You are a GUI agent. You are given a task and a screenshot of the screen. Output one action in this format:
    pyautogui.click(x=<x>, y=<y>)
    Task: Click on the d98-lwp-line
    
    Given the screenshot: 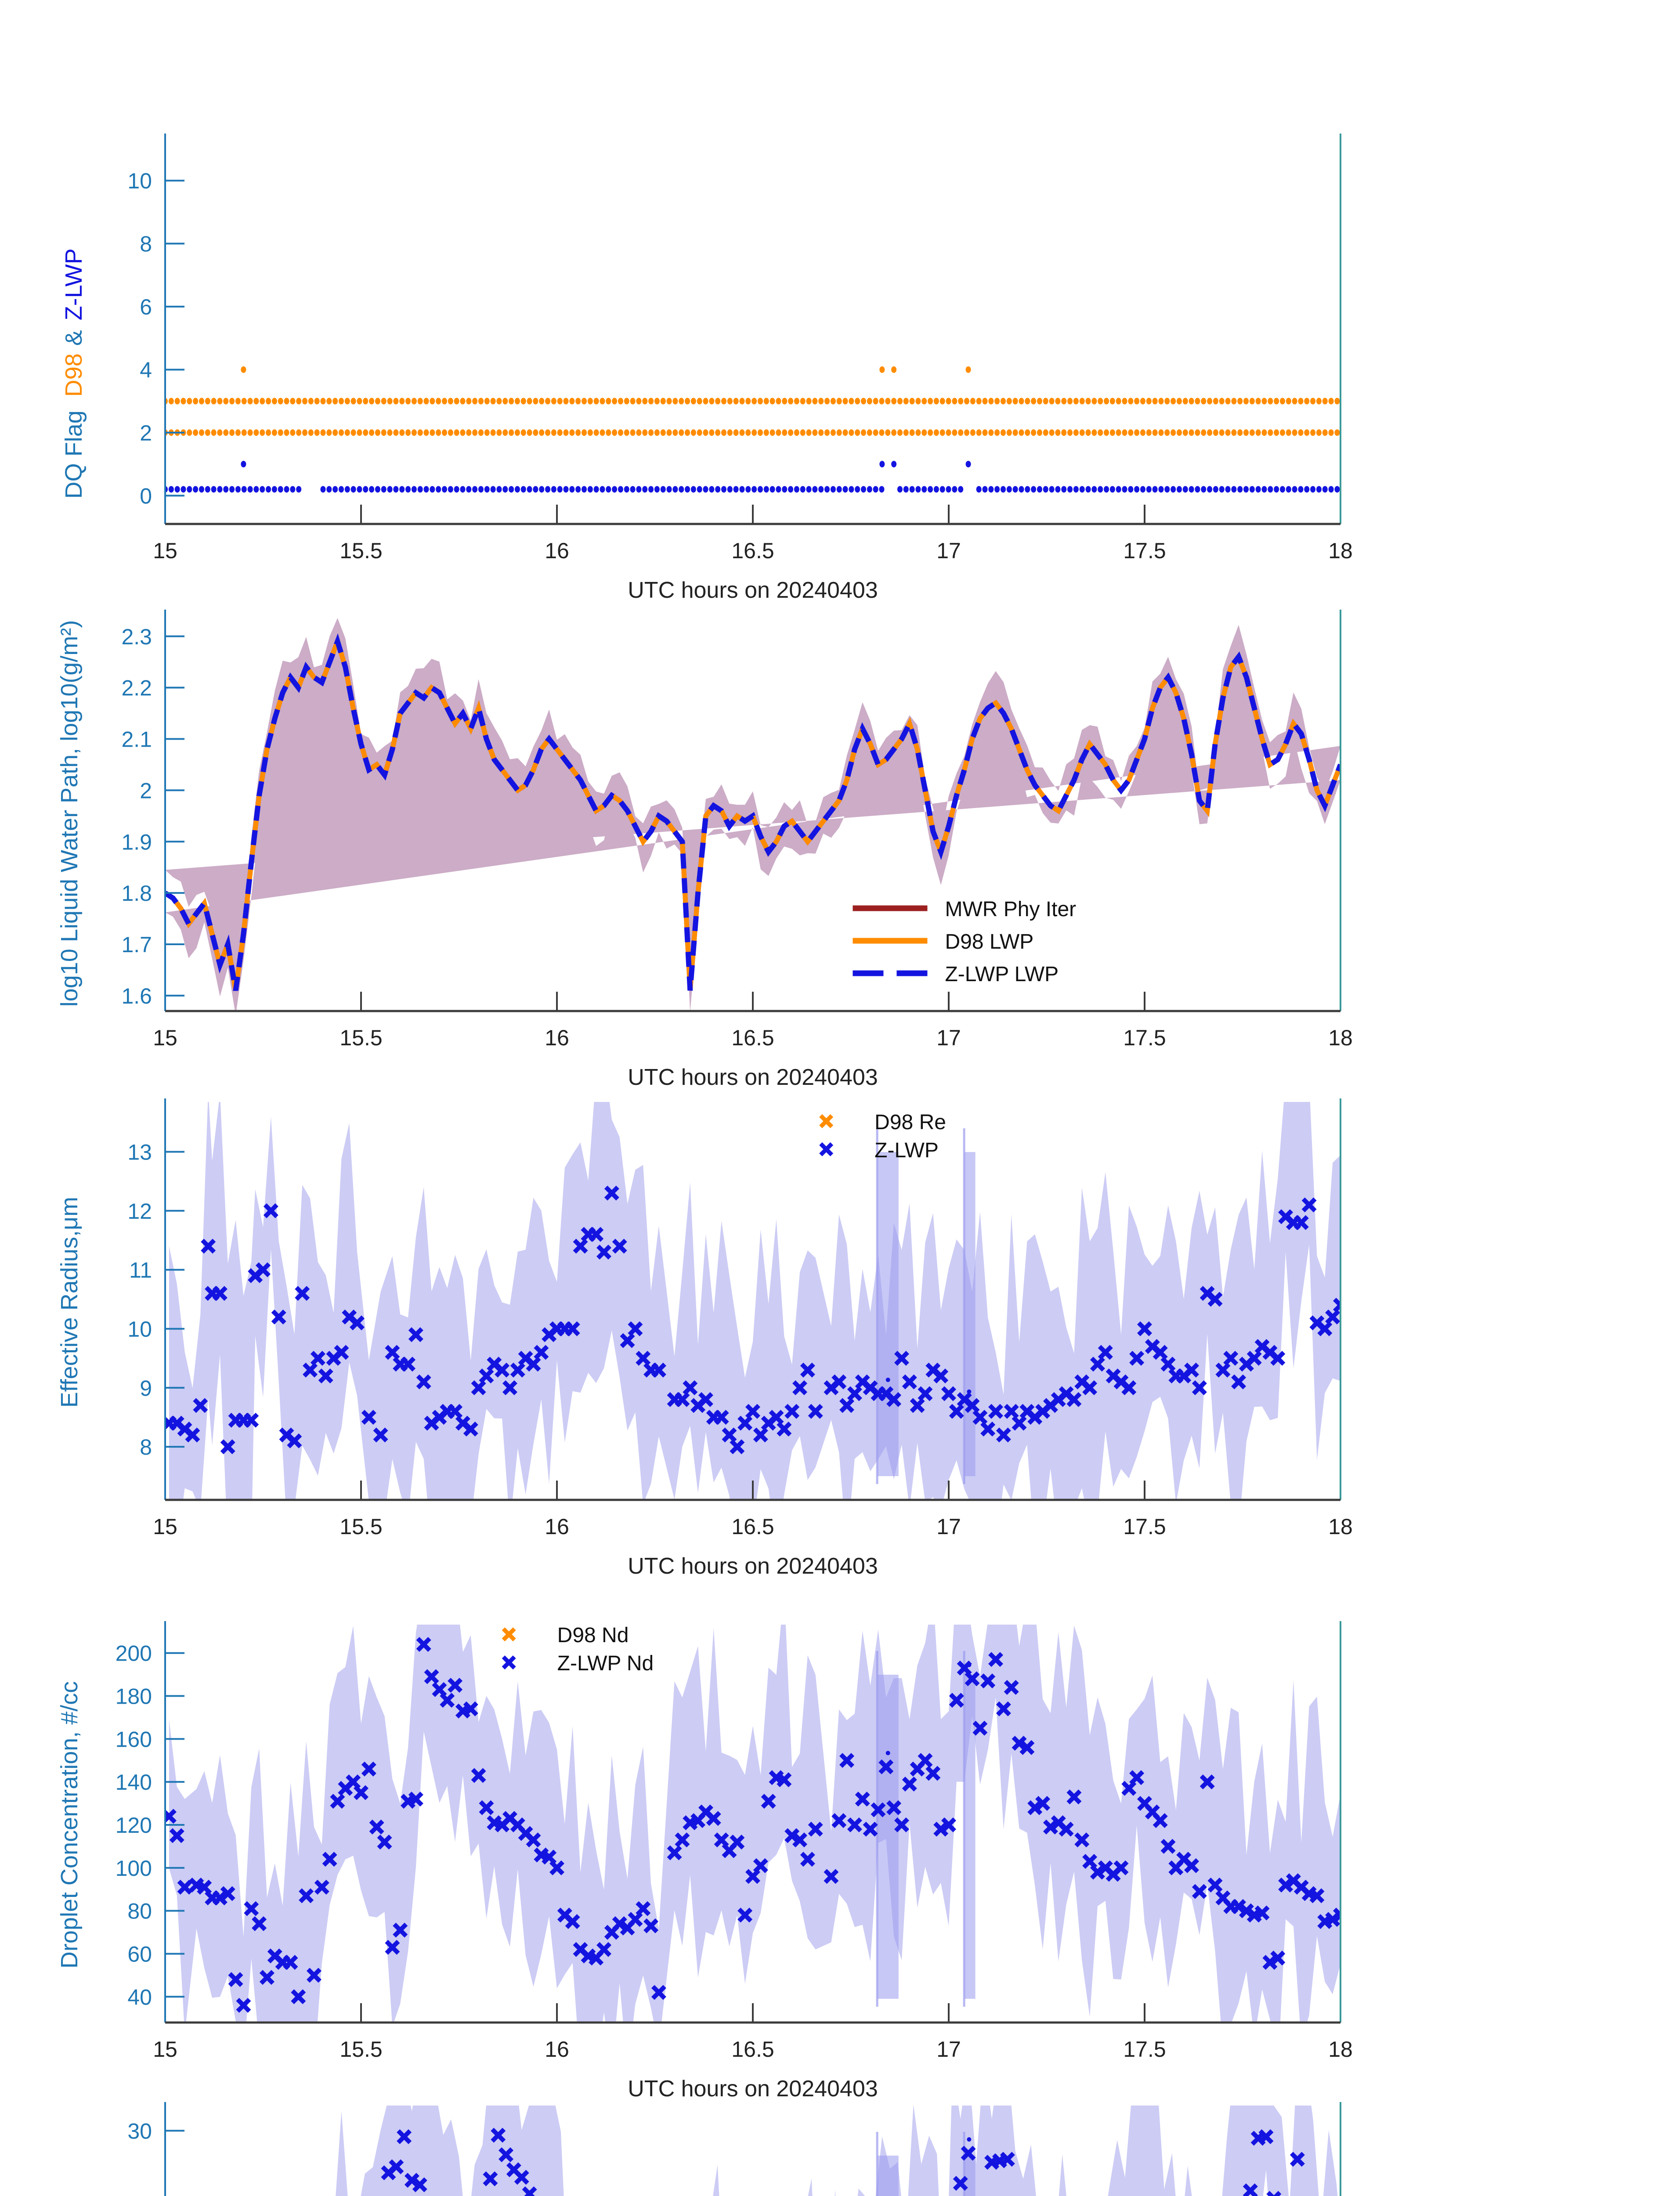 What is the action you would take?
    pyautogui.click(x=752, y=812)
    